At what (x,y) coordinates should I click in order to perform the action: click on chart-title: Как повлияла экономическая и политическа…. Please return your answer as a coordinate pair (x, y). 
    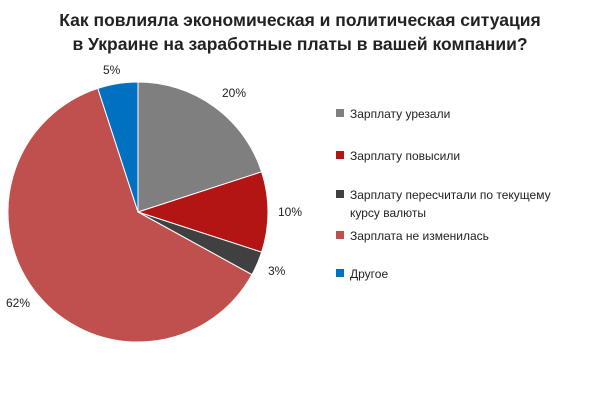
    Looking at the image, I should click on (300, 32).